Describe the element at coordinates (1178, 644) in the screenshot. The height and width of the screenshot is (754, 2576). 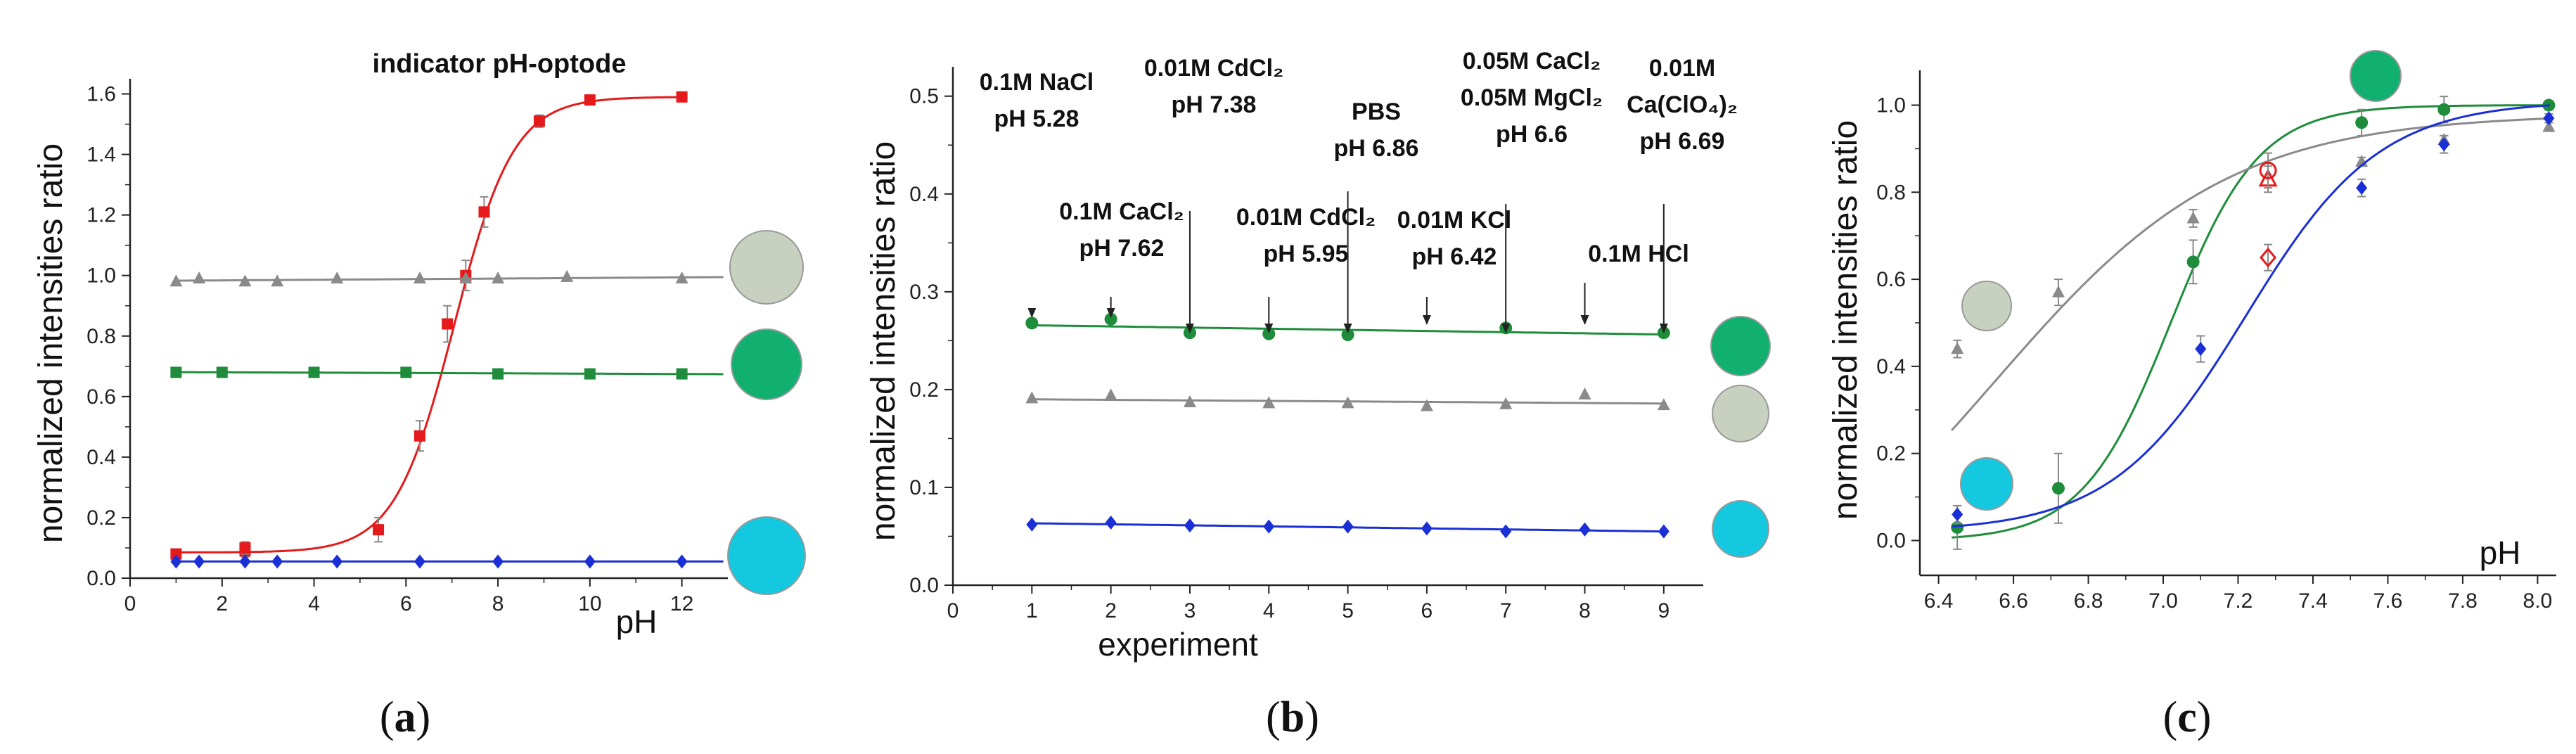
I see `panel-b-xlabel: experiment` at that location.